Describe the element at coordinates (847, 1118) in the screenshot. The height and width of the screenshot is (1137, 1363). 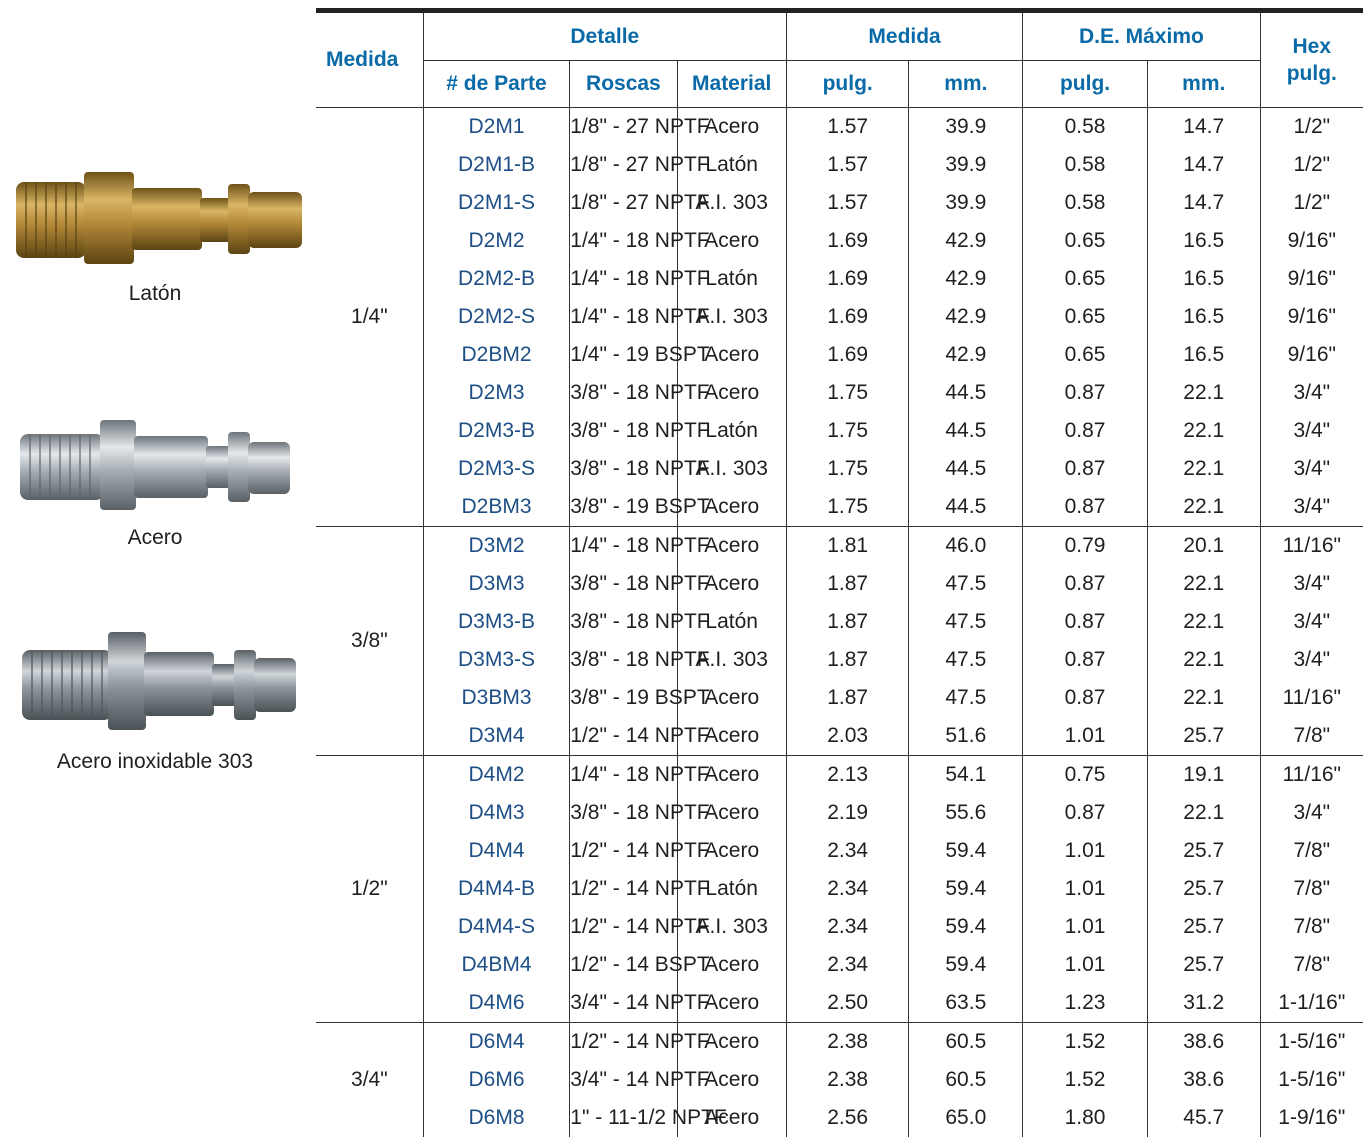
I see `length-pulg-cell: 2.56` at that location.